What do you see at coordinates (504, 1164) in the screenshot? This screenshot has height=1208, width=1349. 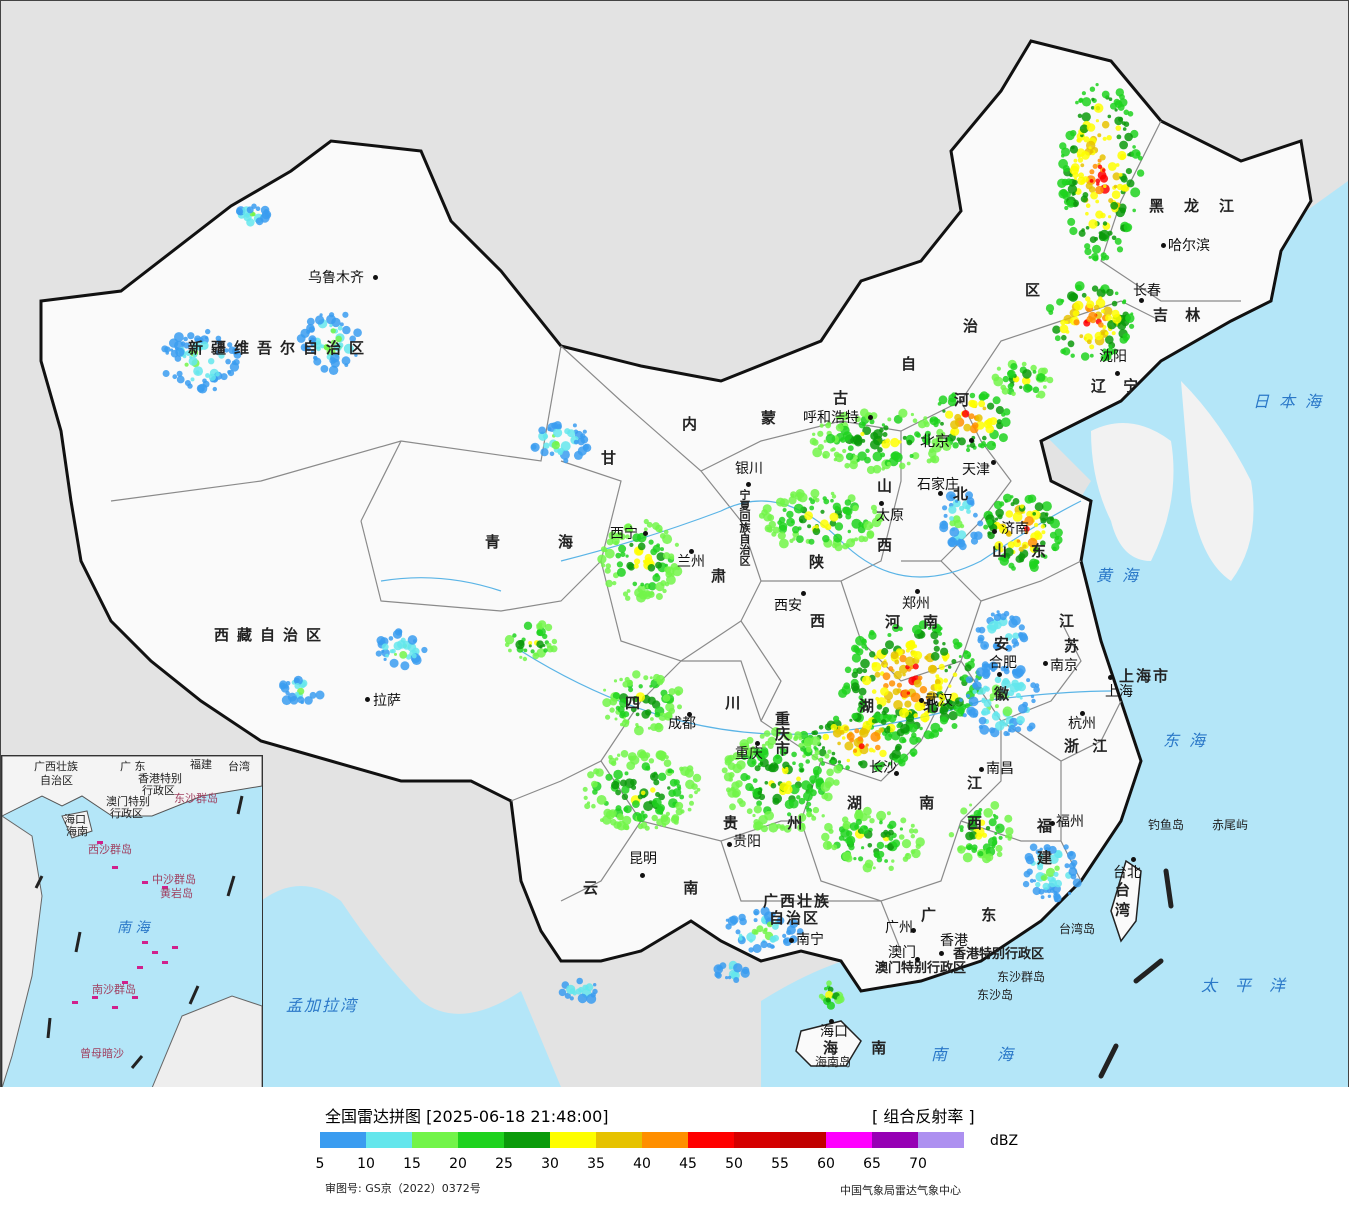 I see `scale-tick-label: 25` at bounding box center [504, 1164].